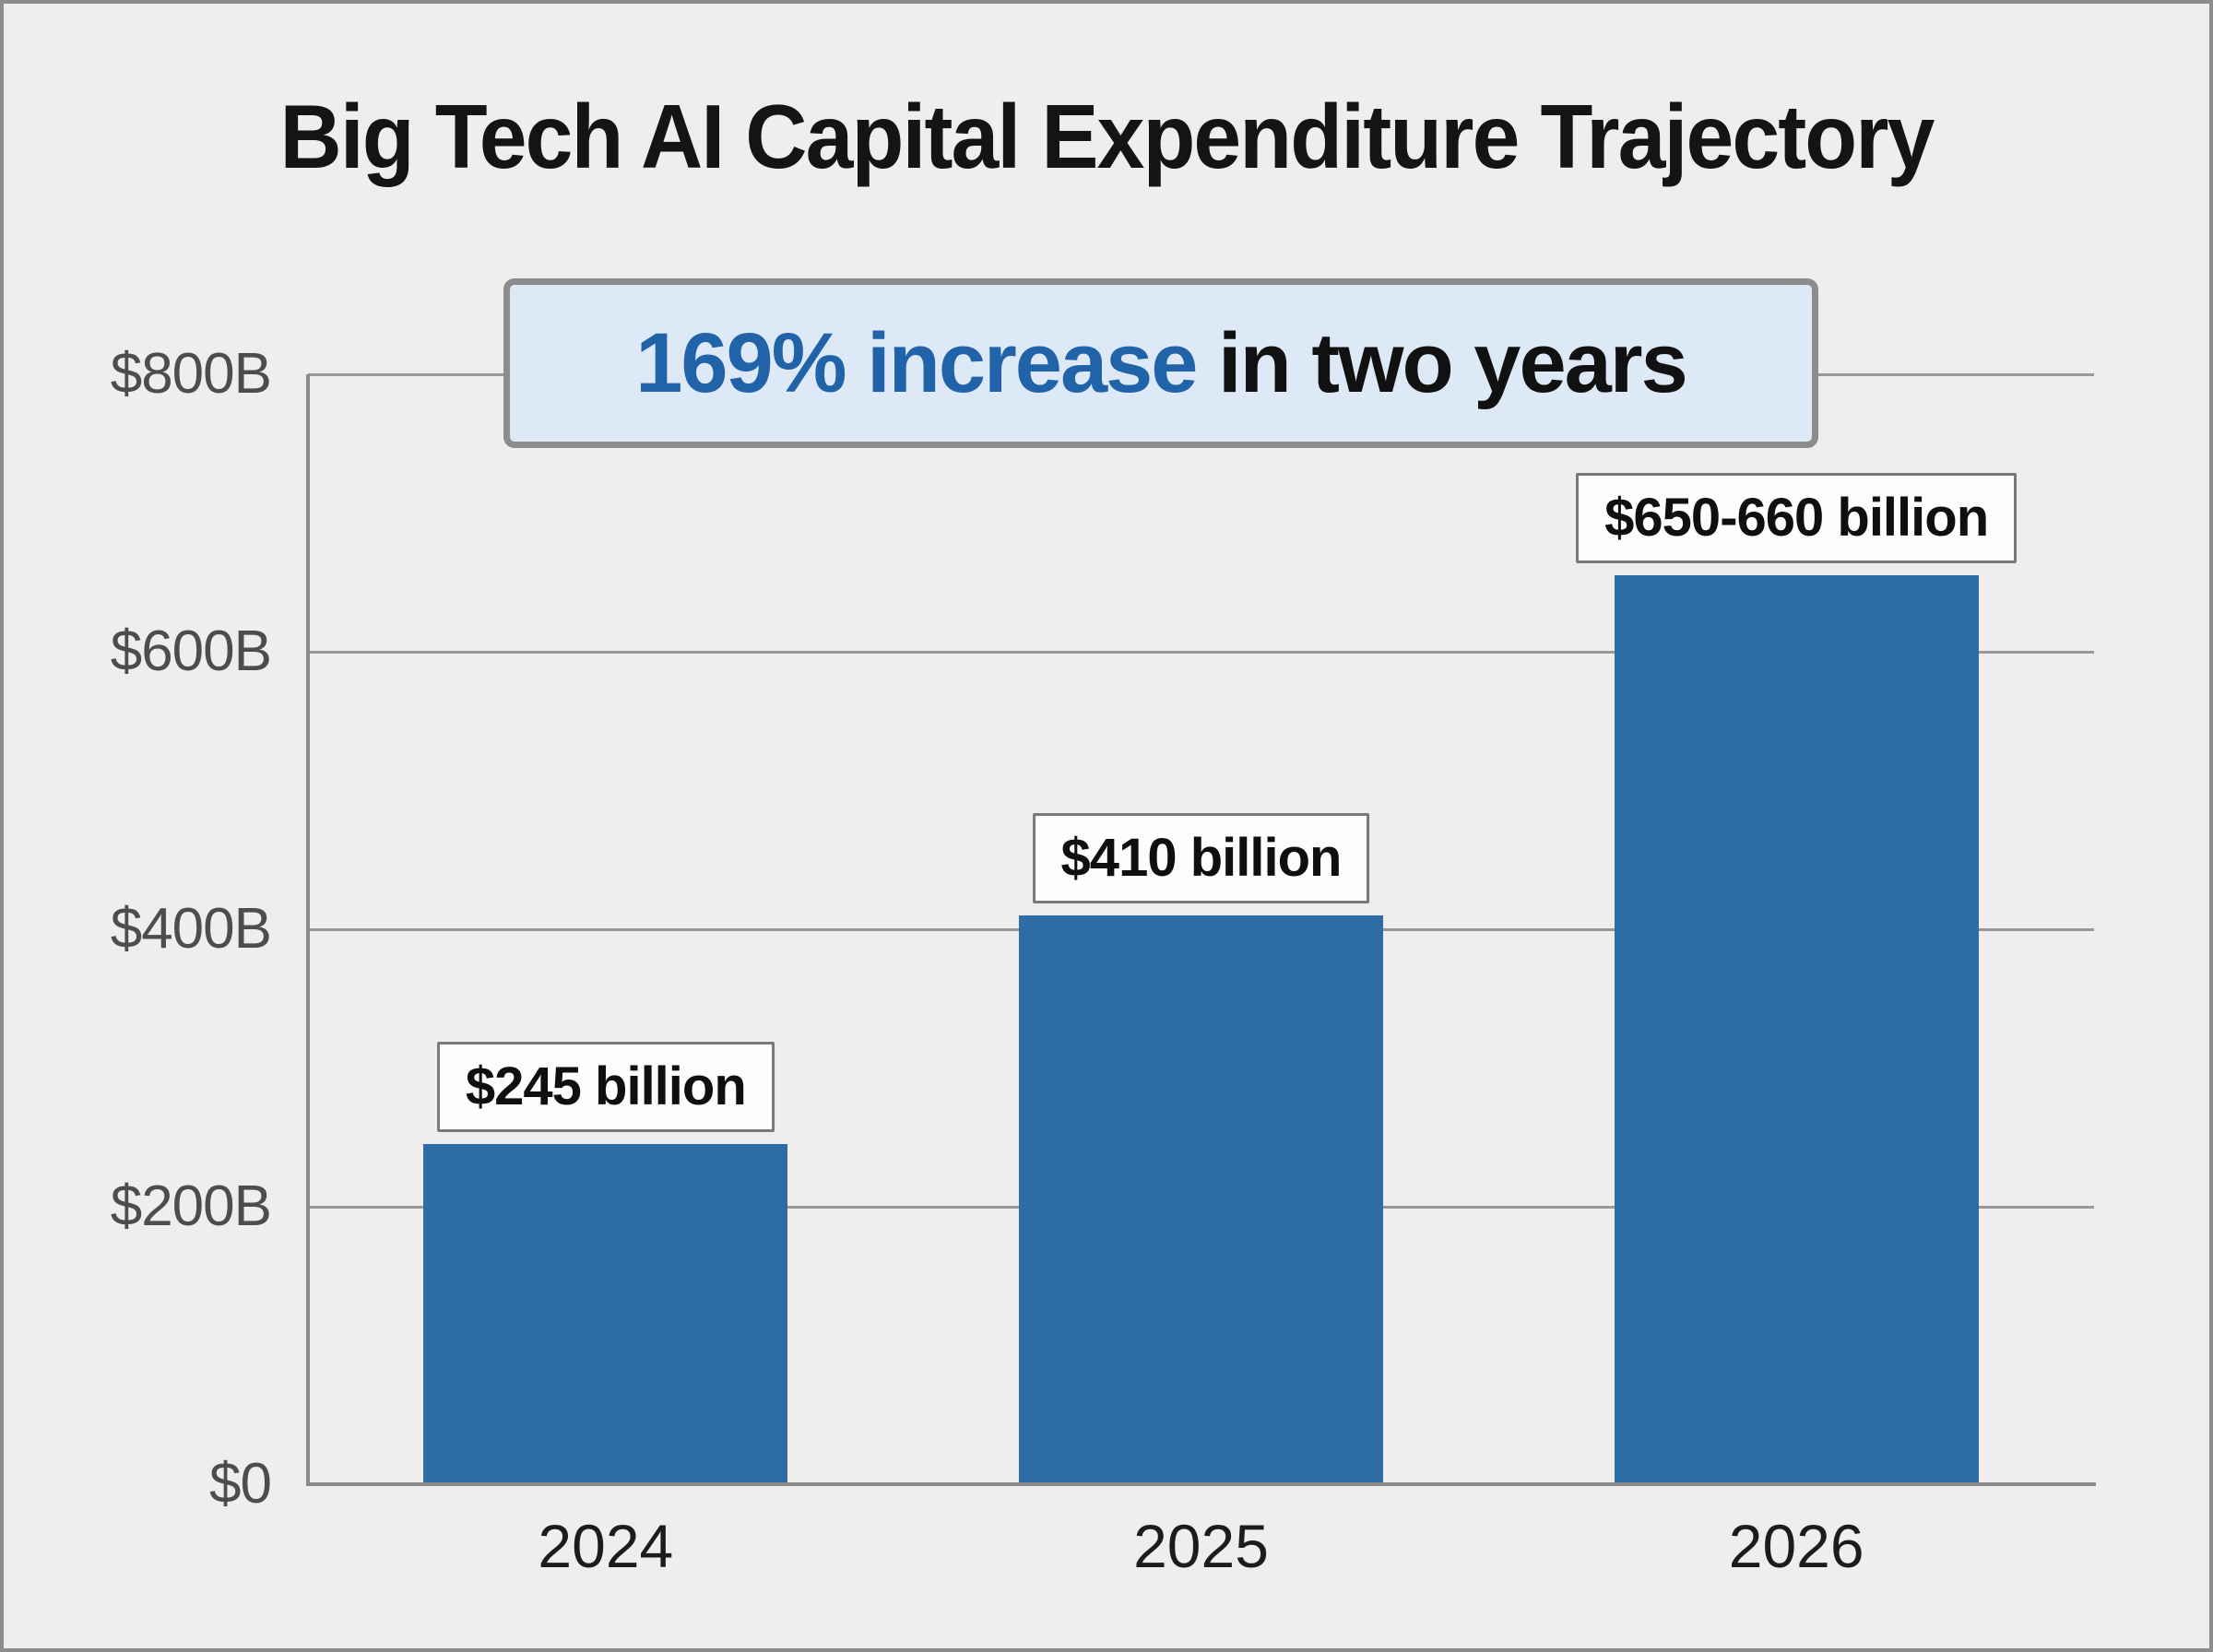  I want to click on x-tick-label-2026: 2026, so click(1796, 1546).